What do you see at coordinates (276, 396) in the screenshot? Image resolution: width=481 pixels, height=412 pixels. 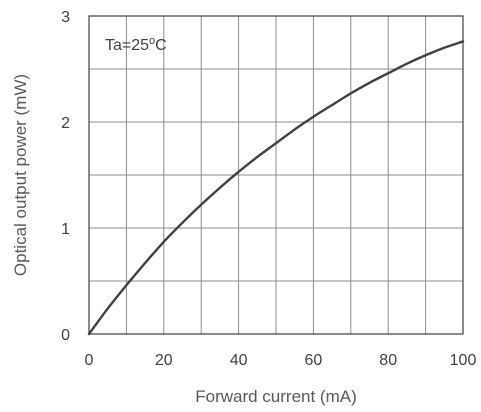 I see `x-axis-title: Forward current (mA)` at bounding box center [276, 396].